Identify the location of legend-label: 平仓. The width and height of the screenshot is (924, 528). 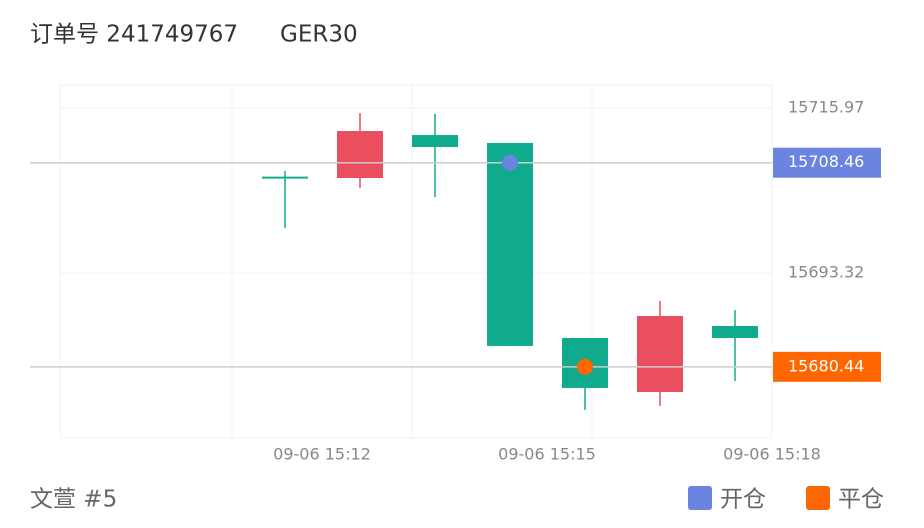
(861, 500).